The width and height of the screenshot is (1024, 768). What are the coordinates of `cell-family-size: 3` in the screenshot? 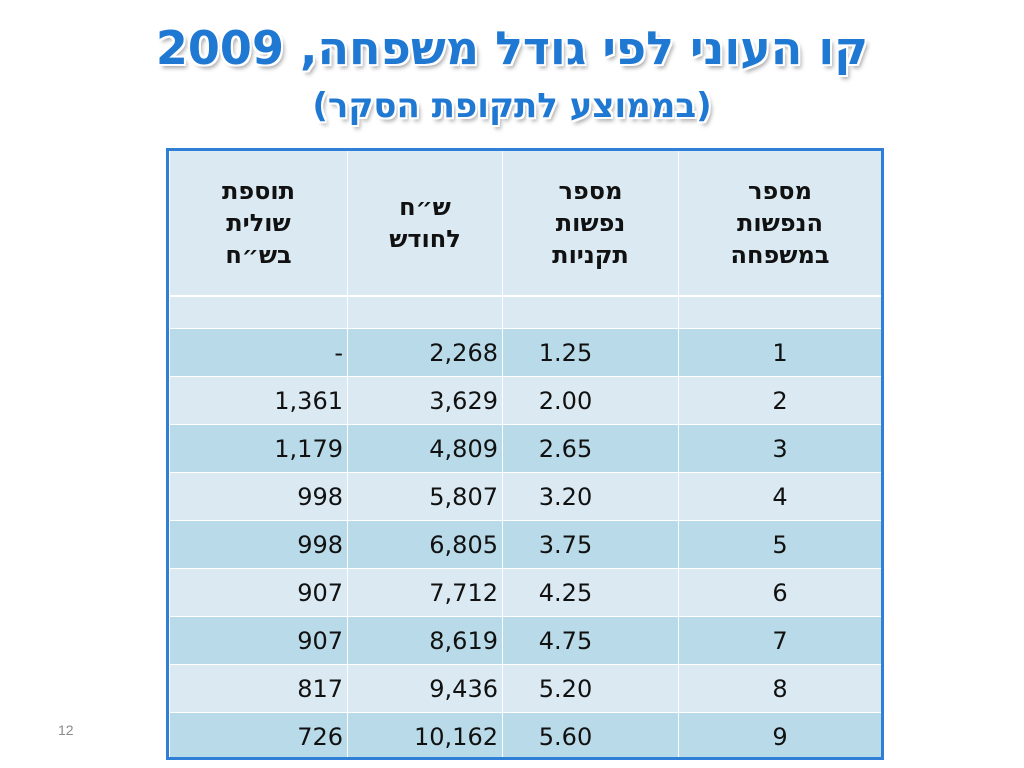 It's located at (779, 448).